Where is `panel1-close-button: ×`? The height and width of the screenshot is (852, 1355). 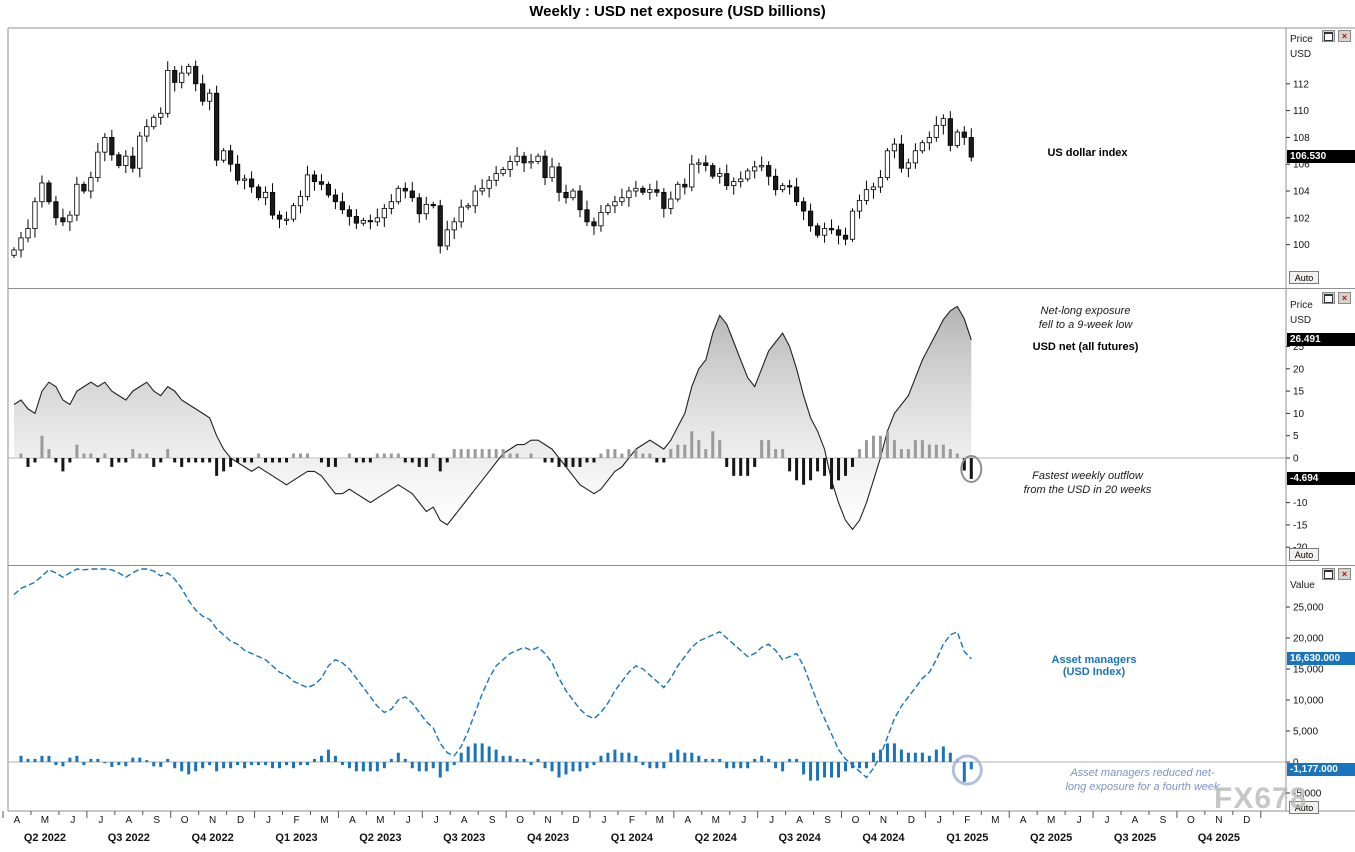
panel1-close-button: × is located at coordinates (1344, 36).